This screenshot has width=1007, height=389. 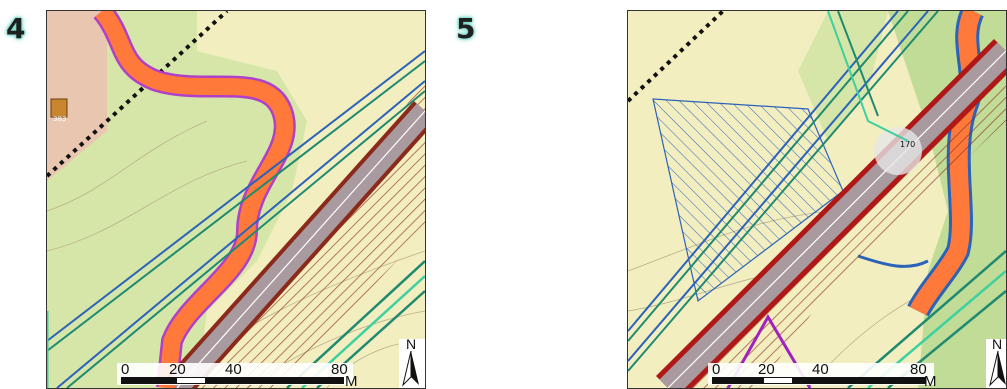 What do you see at coordinates (59, 119) in the screenshot?
I see `building-label: 383` at bounding box center [59, 119].